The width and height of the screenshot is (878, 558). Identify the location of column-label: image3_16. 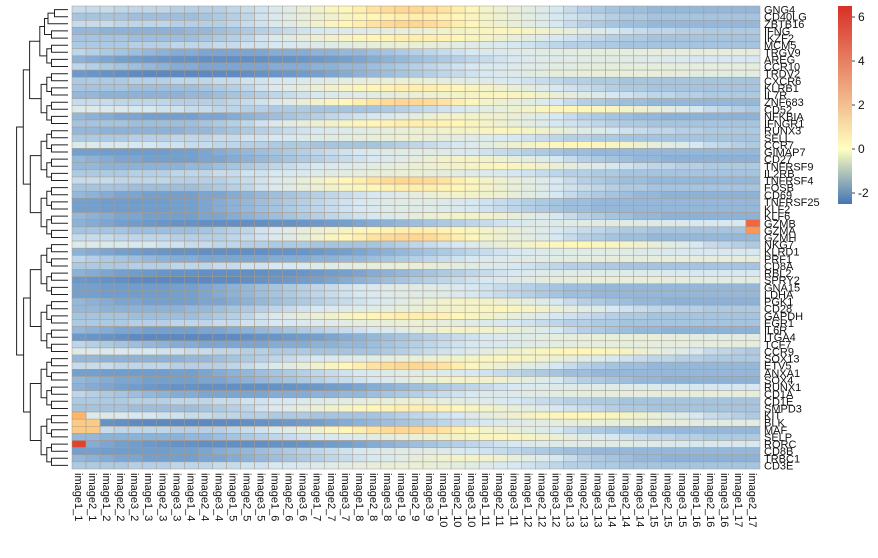
(724, 500).